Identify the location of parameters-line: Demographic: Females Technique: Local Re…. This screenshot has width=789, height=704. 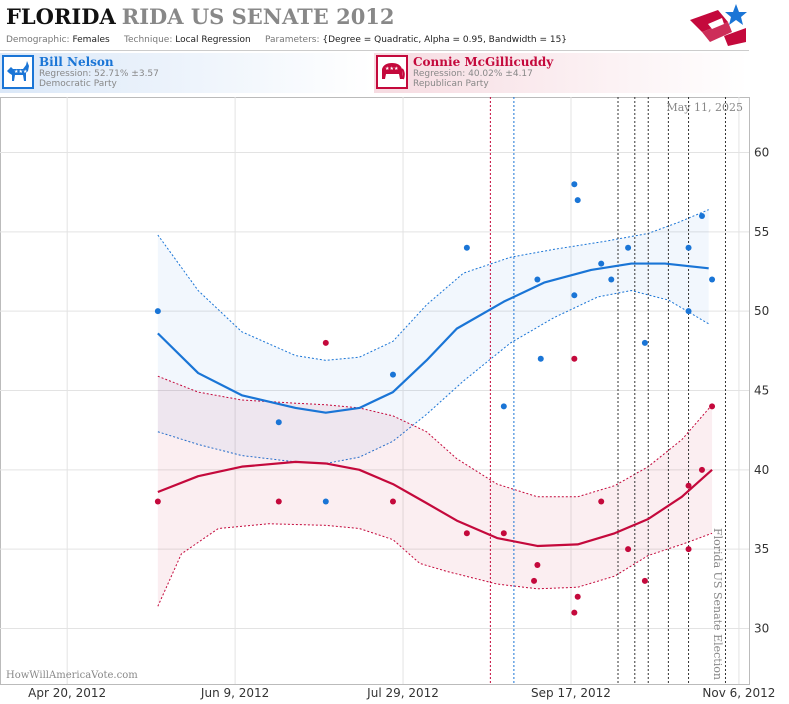
(286, 40).